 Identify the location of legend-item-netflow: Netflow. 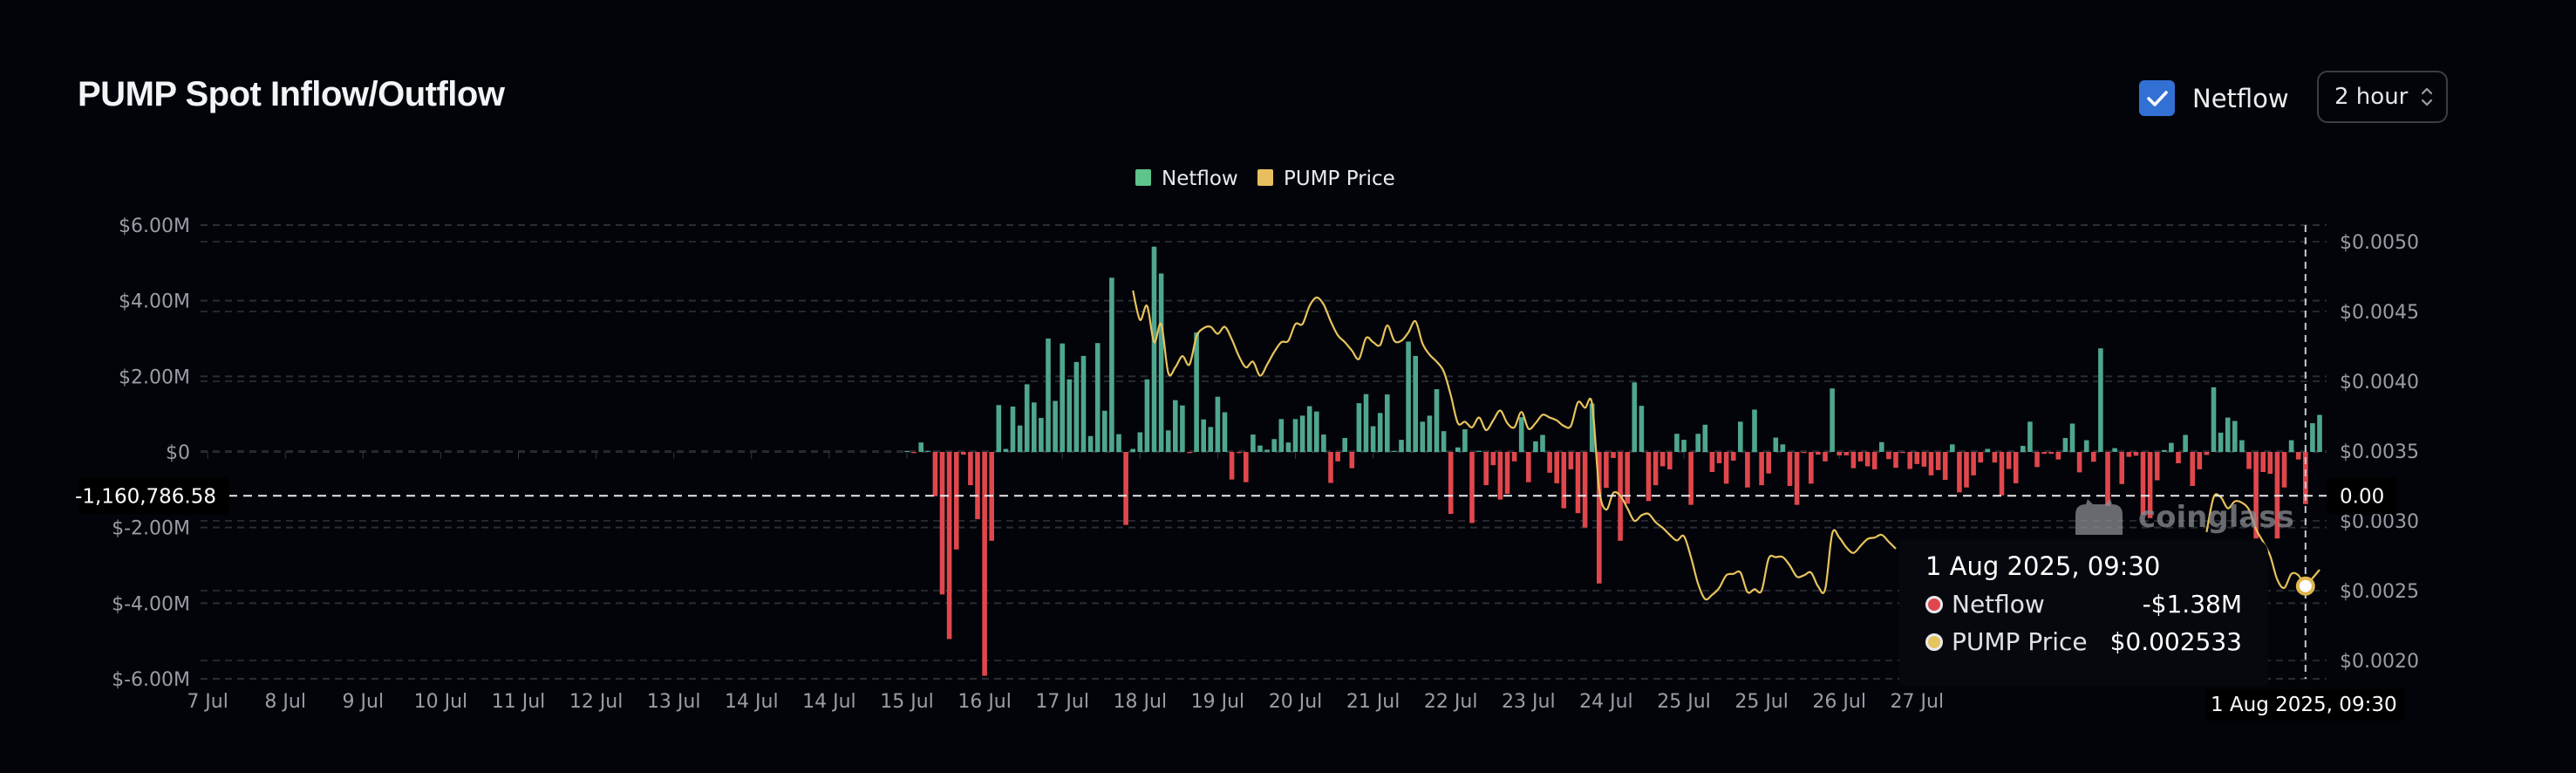
(1187, 179).